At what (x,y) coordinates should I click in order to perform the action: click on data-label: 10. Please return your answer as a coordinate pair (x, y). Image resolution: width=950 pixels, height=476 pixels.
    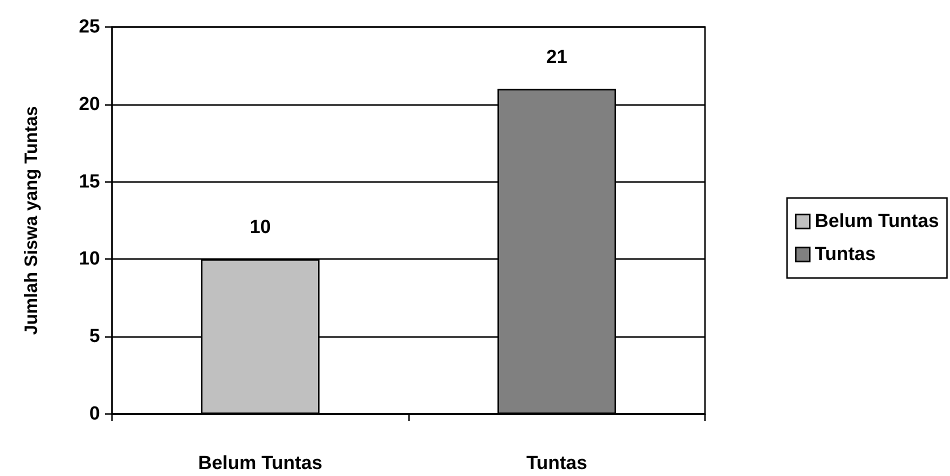
    Looking at the image, I should click on (260, 227).